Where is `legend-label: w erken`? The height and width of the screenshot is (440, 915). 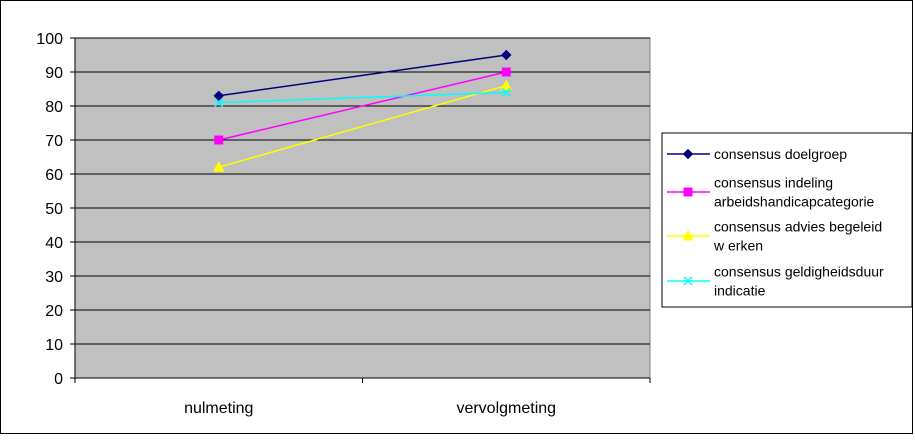 legend-label: w erken is located at coordinates (738, 246).